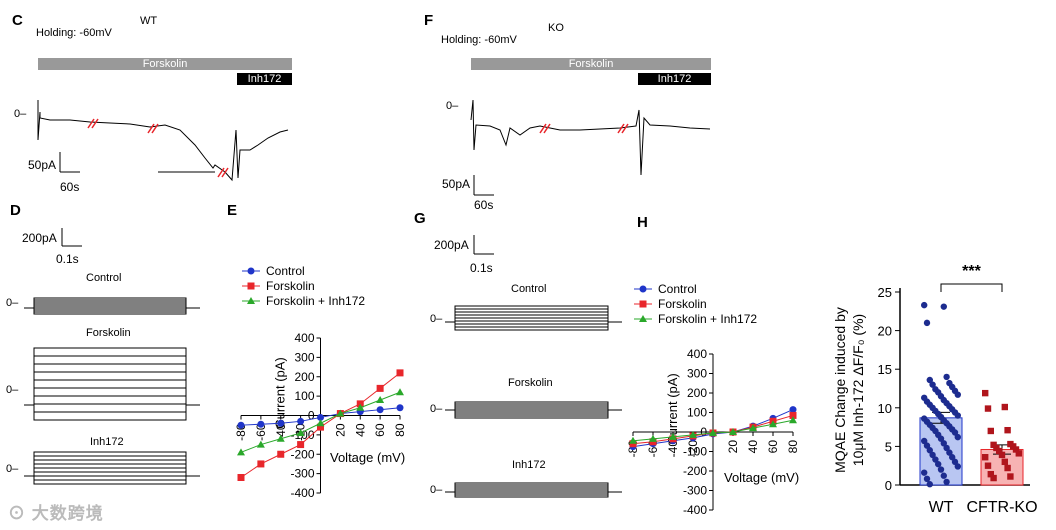 The width and height of the screenshot is (1056, 530). I want to click on panel-letter-f: F, so click(429, 20).